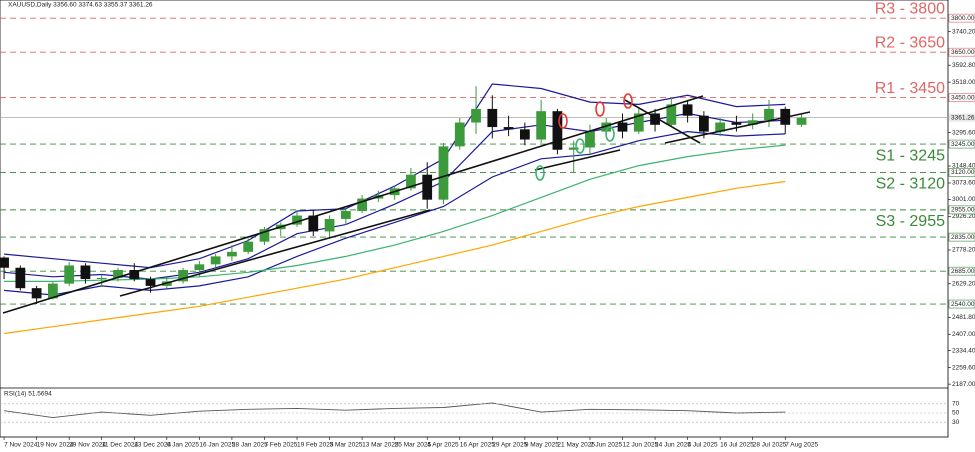 This screenshot has height=452, width=975. I want to click on x-tick-label: 7 Nov 2024, so click(21, 445).